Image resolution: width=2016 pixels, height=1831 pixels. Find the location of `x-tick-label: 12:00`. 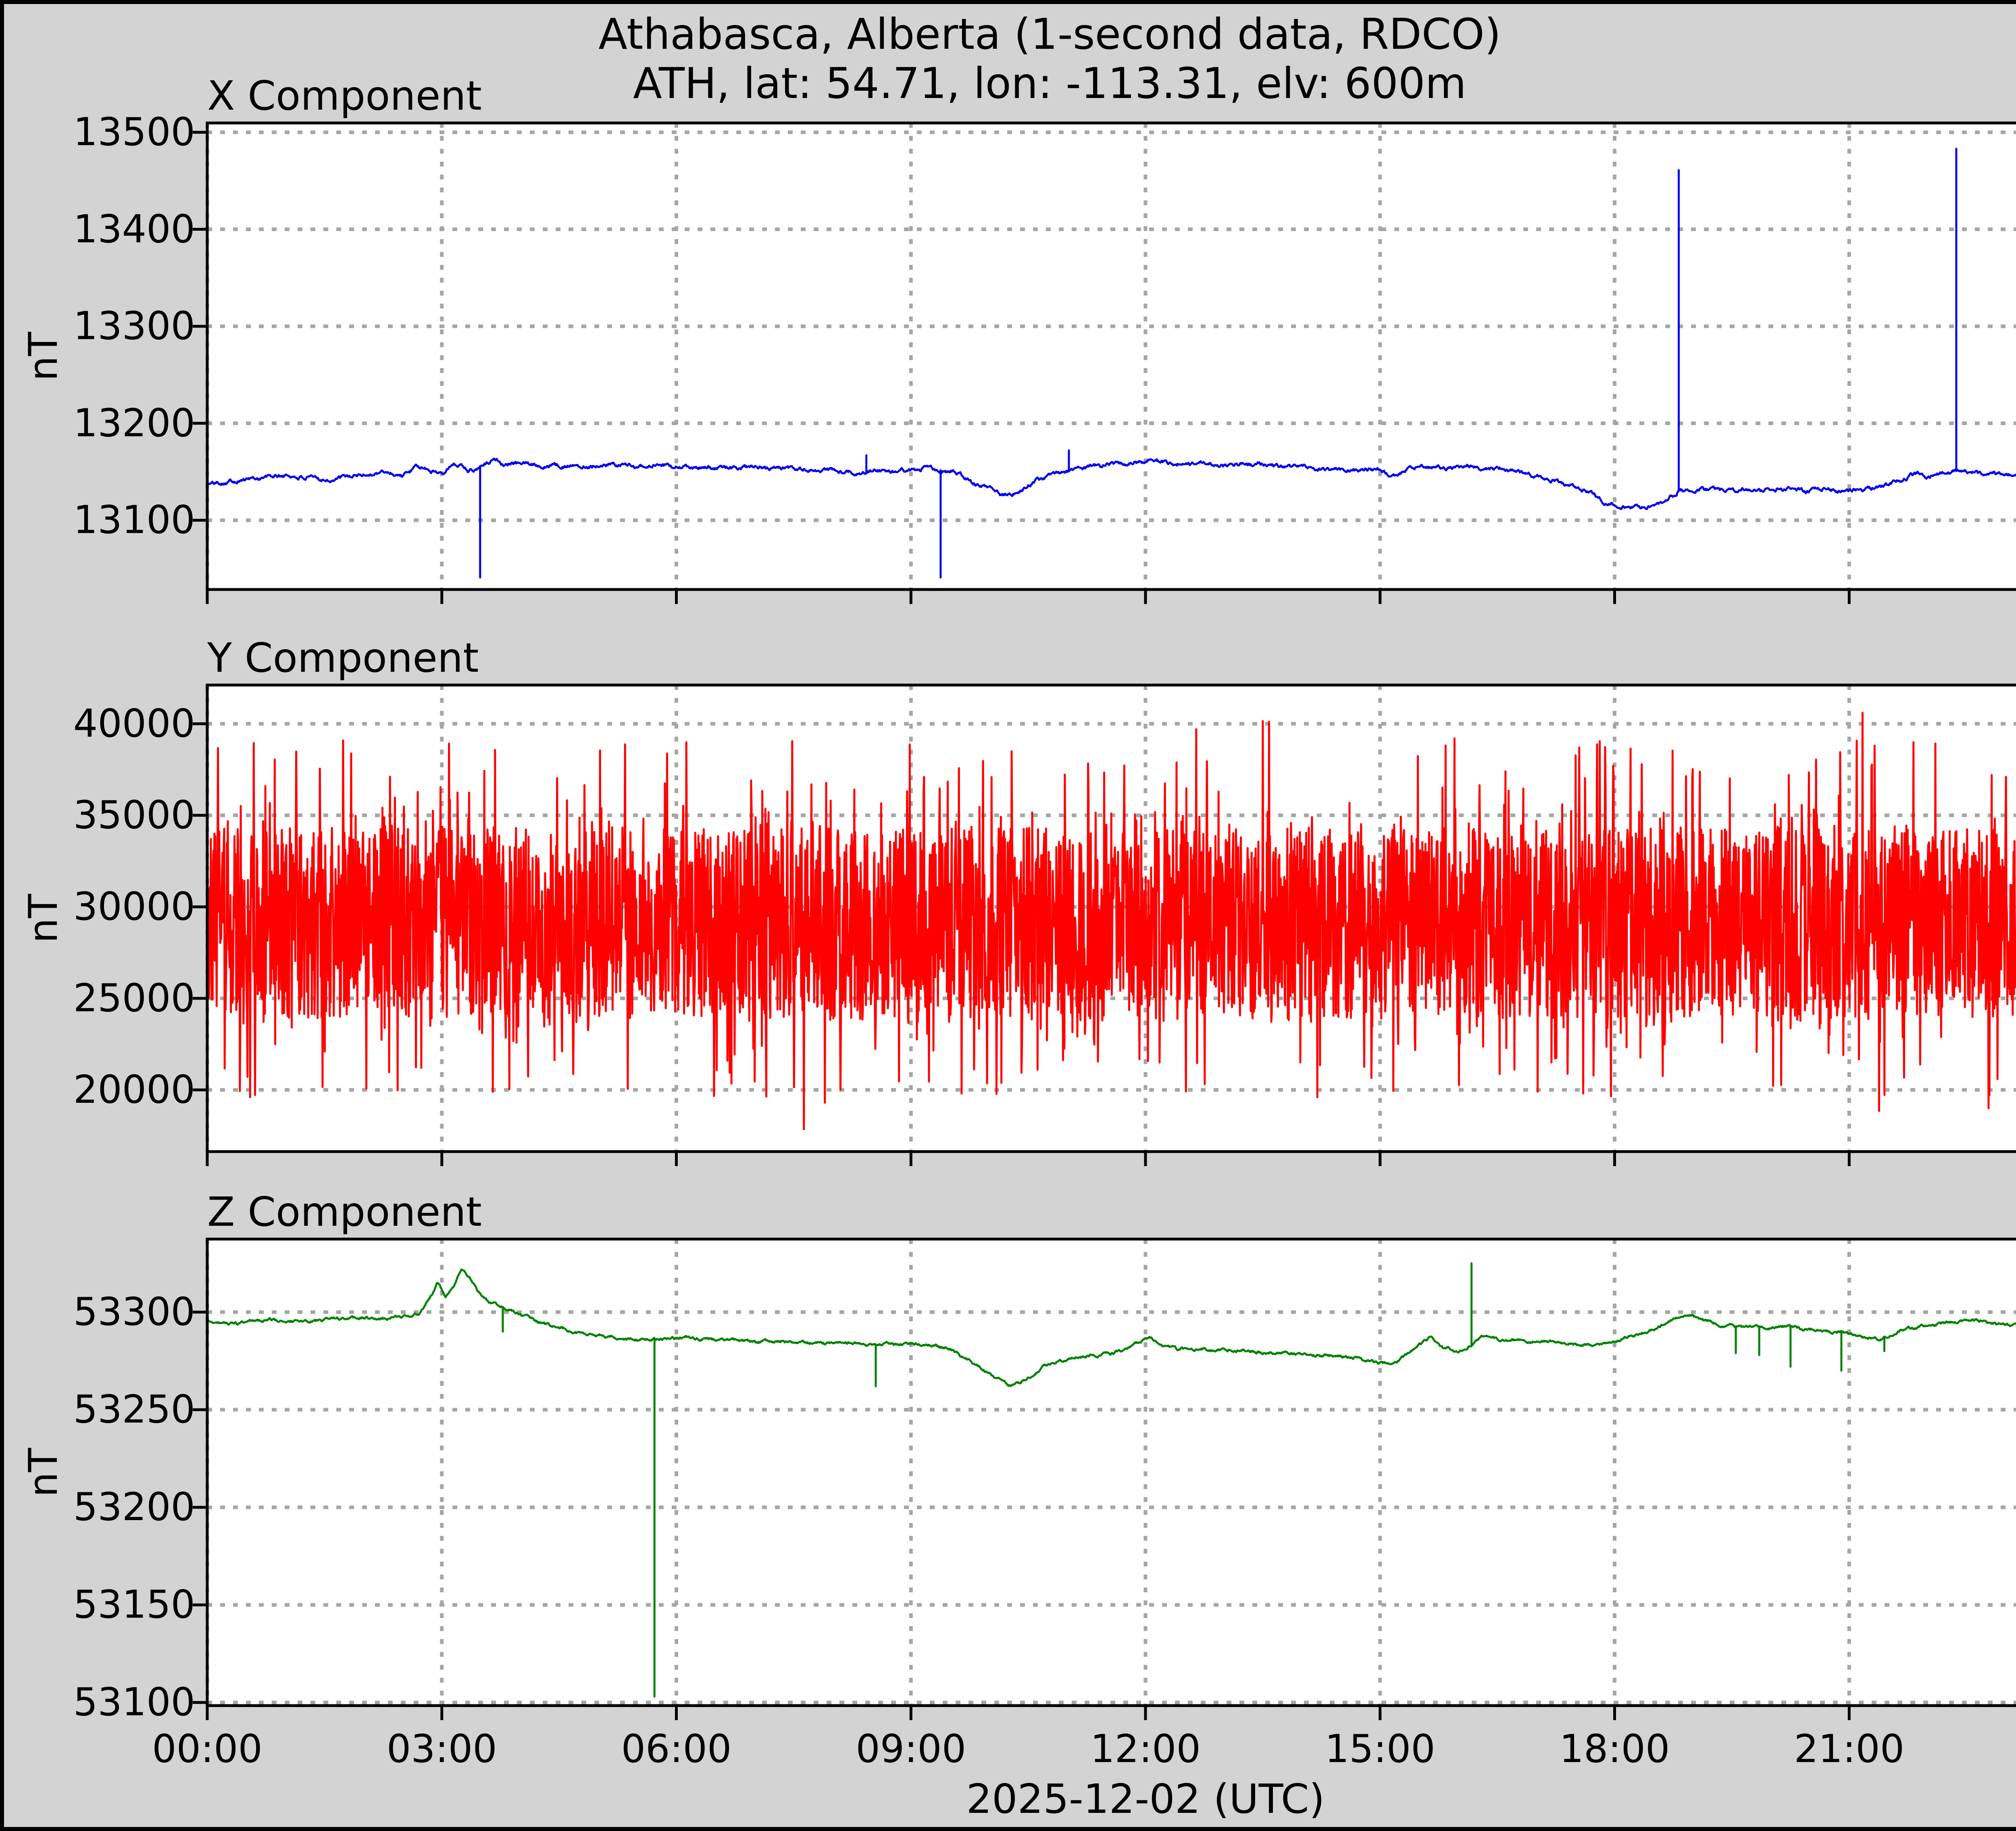

x-tick-label: 12:00 is located at coordinates (1145, 1749).